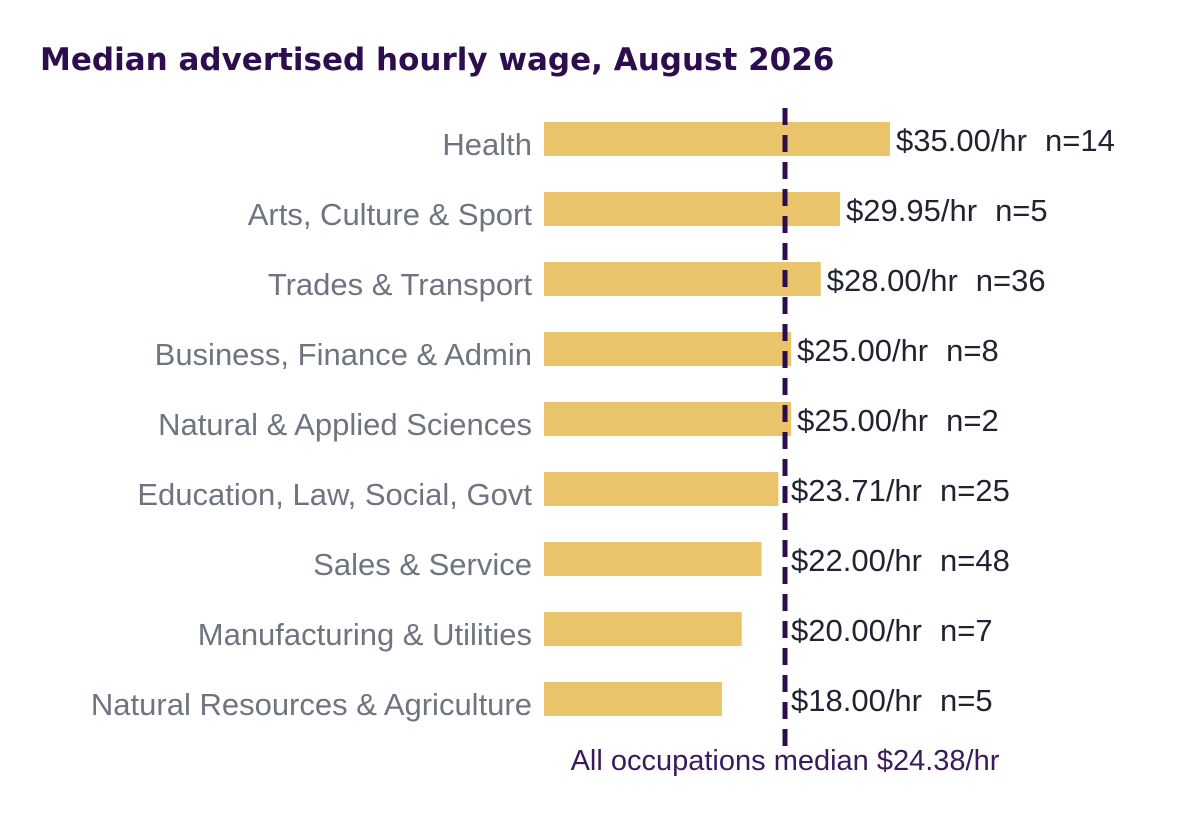 The height and width of the screenshot is (840, 1180). I want to click on value-label-1: $29.95/hr n=5, so click(947, 210).